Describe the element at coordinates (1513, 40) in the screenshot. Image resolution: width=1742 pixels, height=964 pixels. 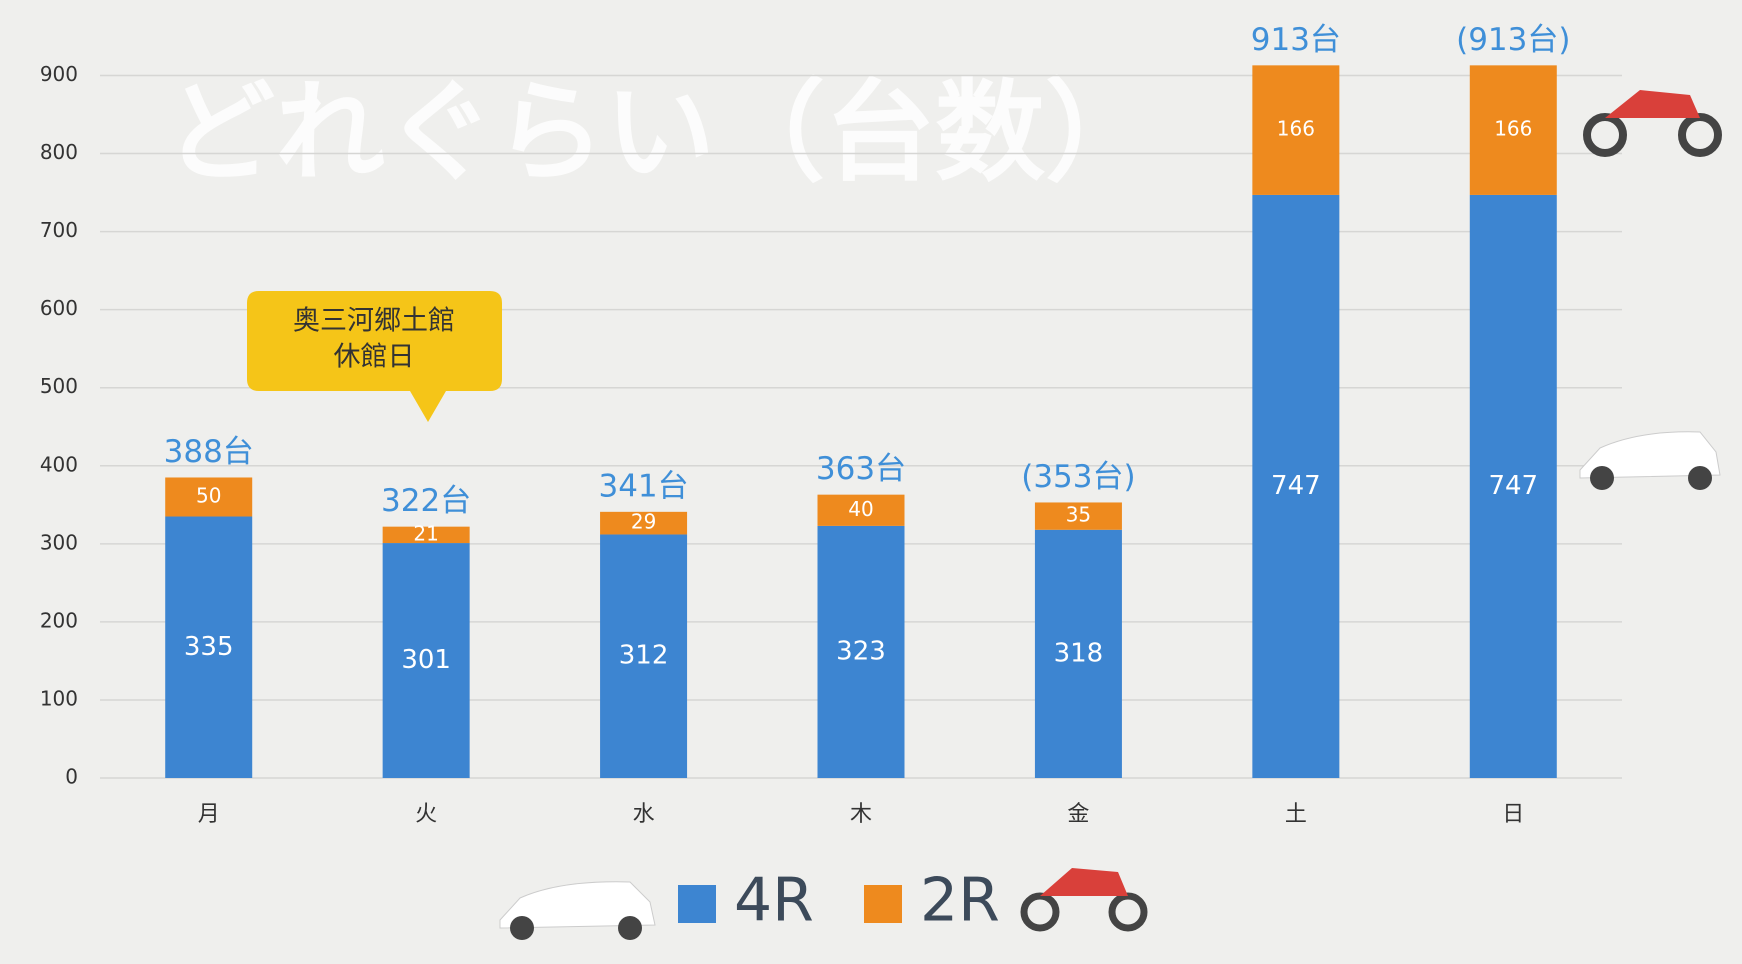
I see `total-label: (913台)` at that location.